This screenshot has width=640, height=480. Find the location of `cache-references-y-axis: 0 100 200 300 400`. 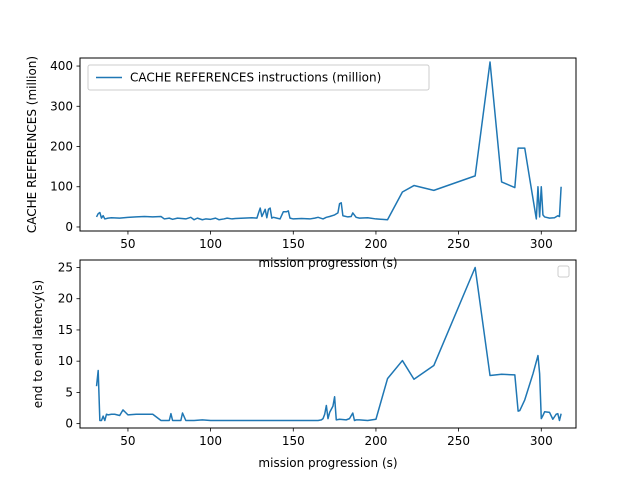

cache-references-y-axis: 0 100 200 300 400 is located at coordinates (65, 146).